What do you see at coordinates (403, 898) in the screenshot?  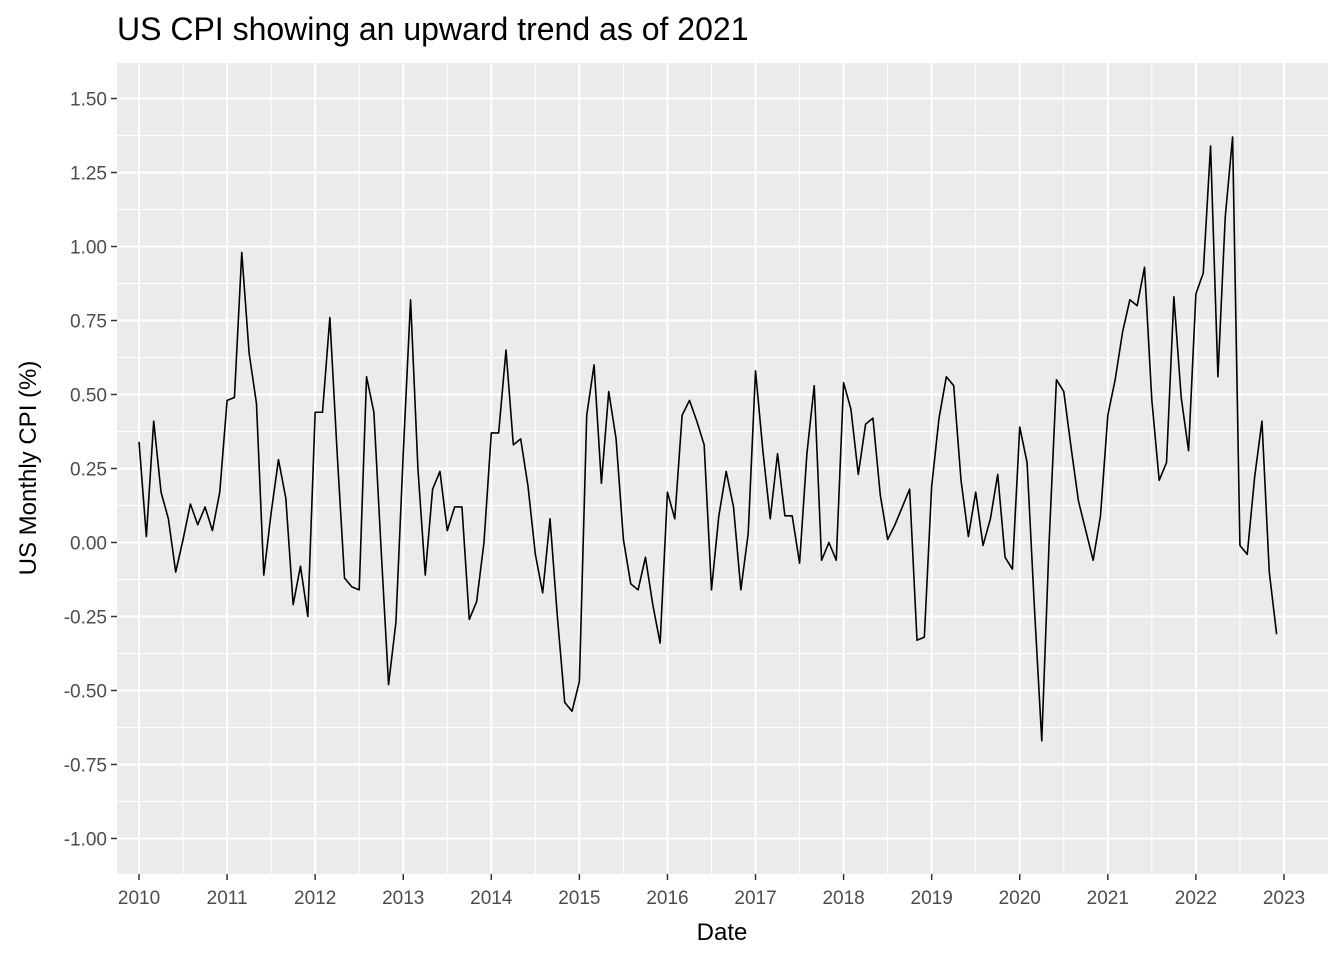 I see `x-tick-label: 2013` at bounding box center [403, 898].